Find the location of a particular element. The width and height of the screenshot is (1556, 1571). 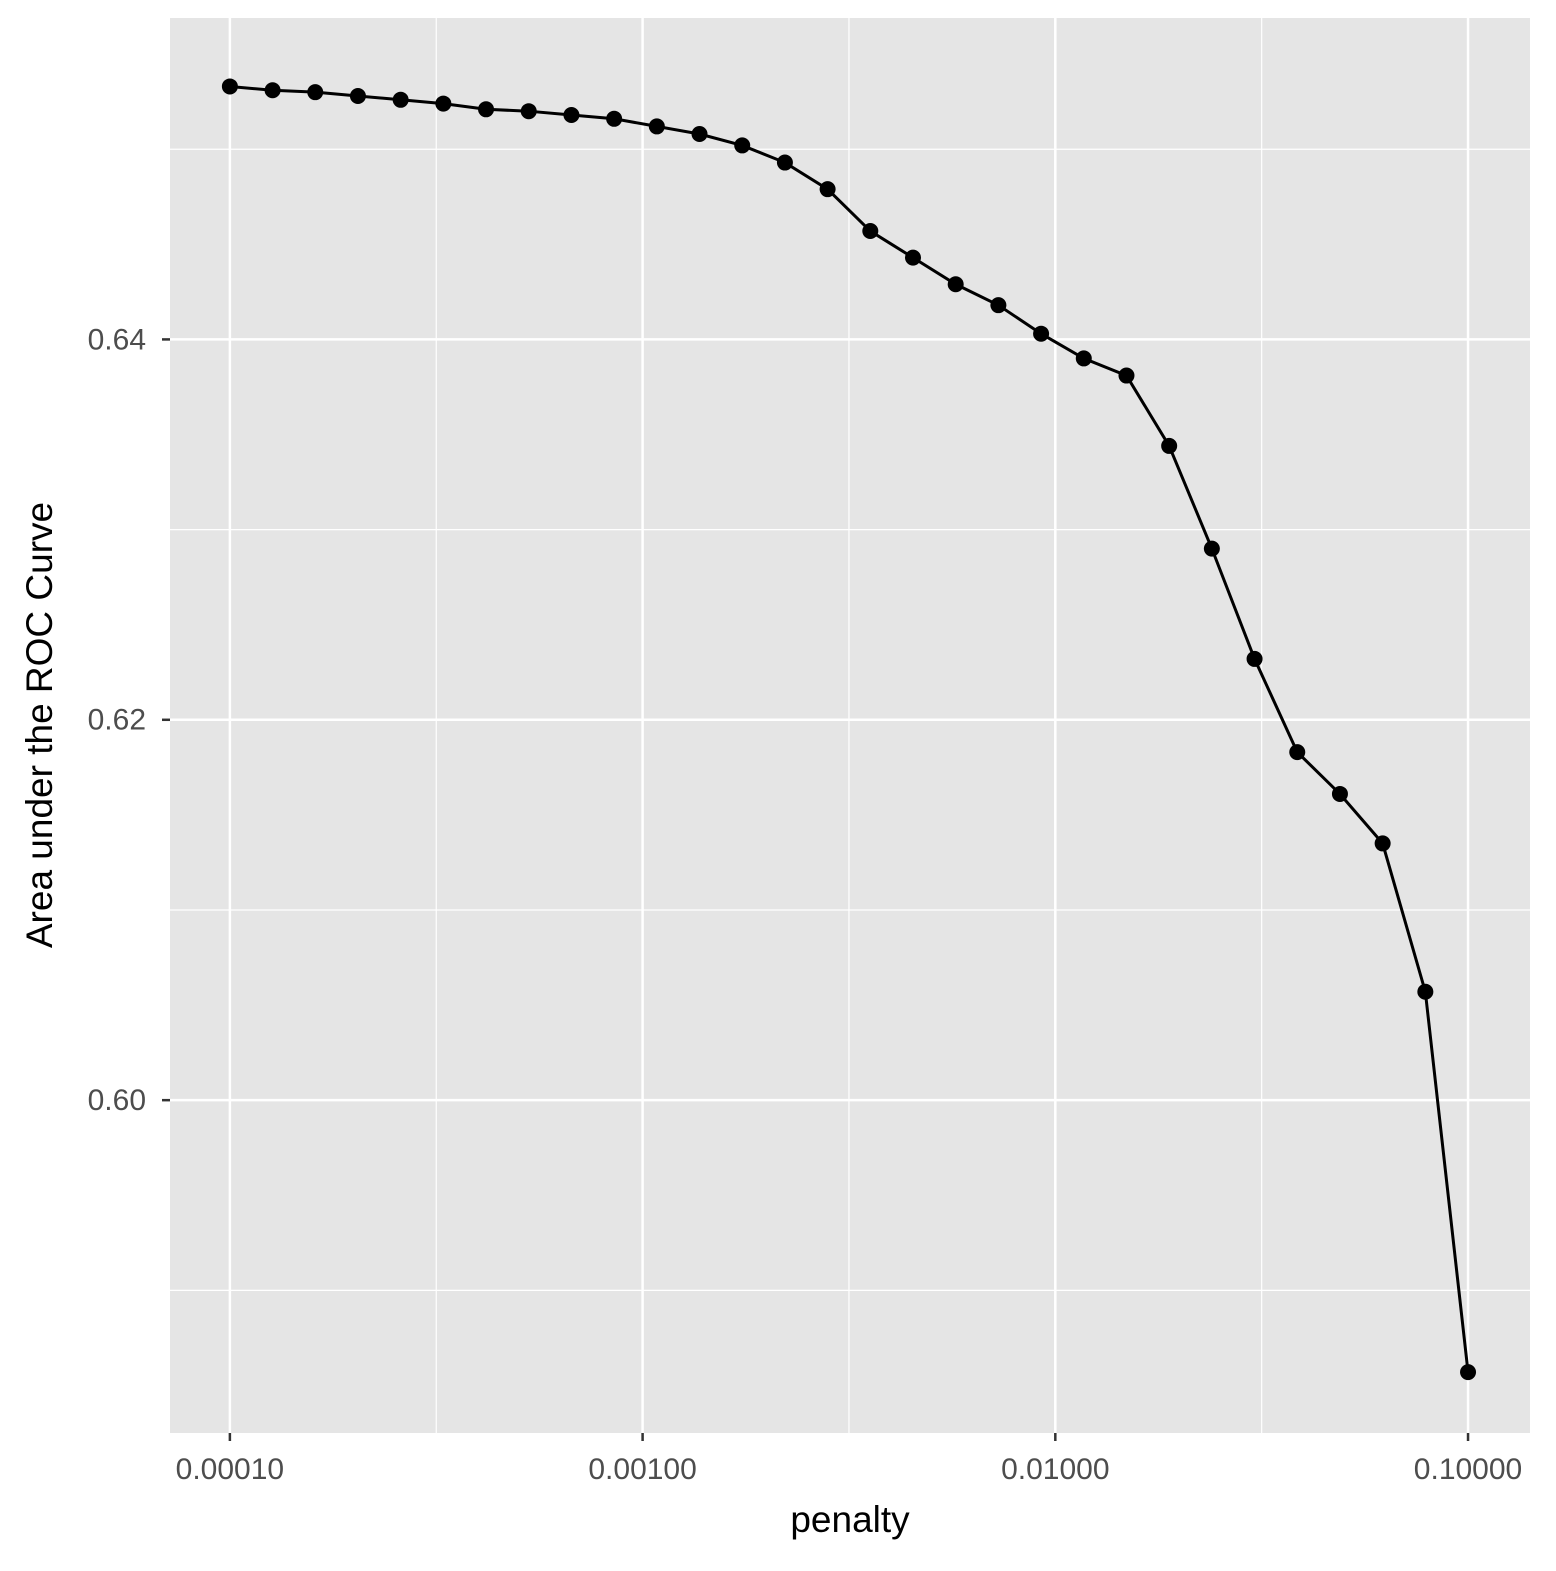

x-tick-label: 0.10000 is located at coordinates (1468, 1469).